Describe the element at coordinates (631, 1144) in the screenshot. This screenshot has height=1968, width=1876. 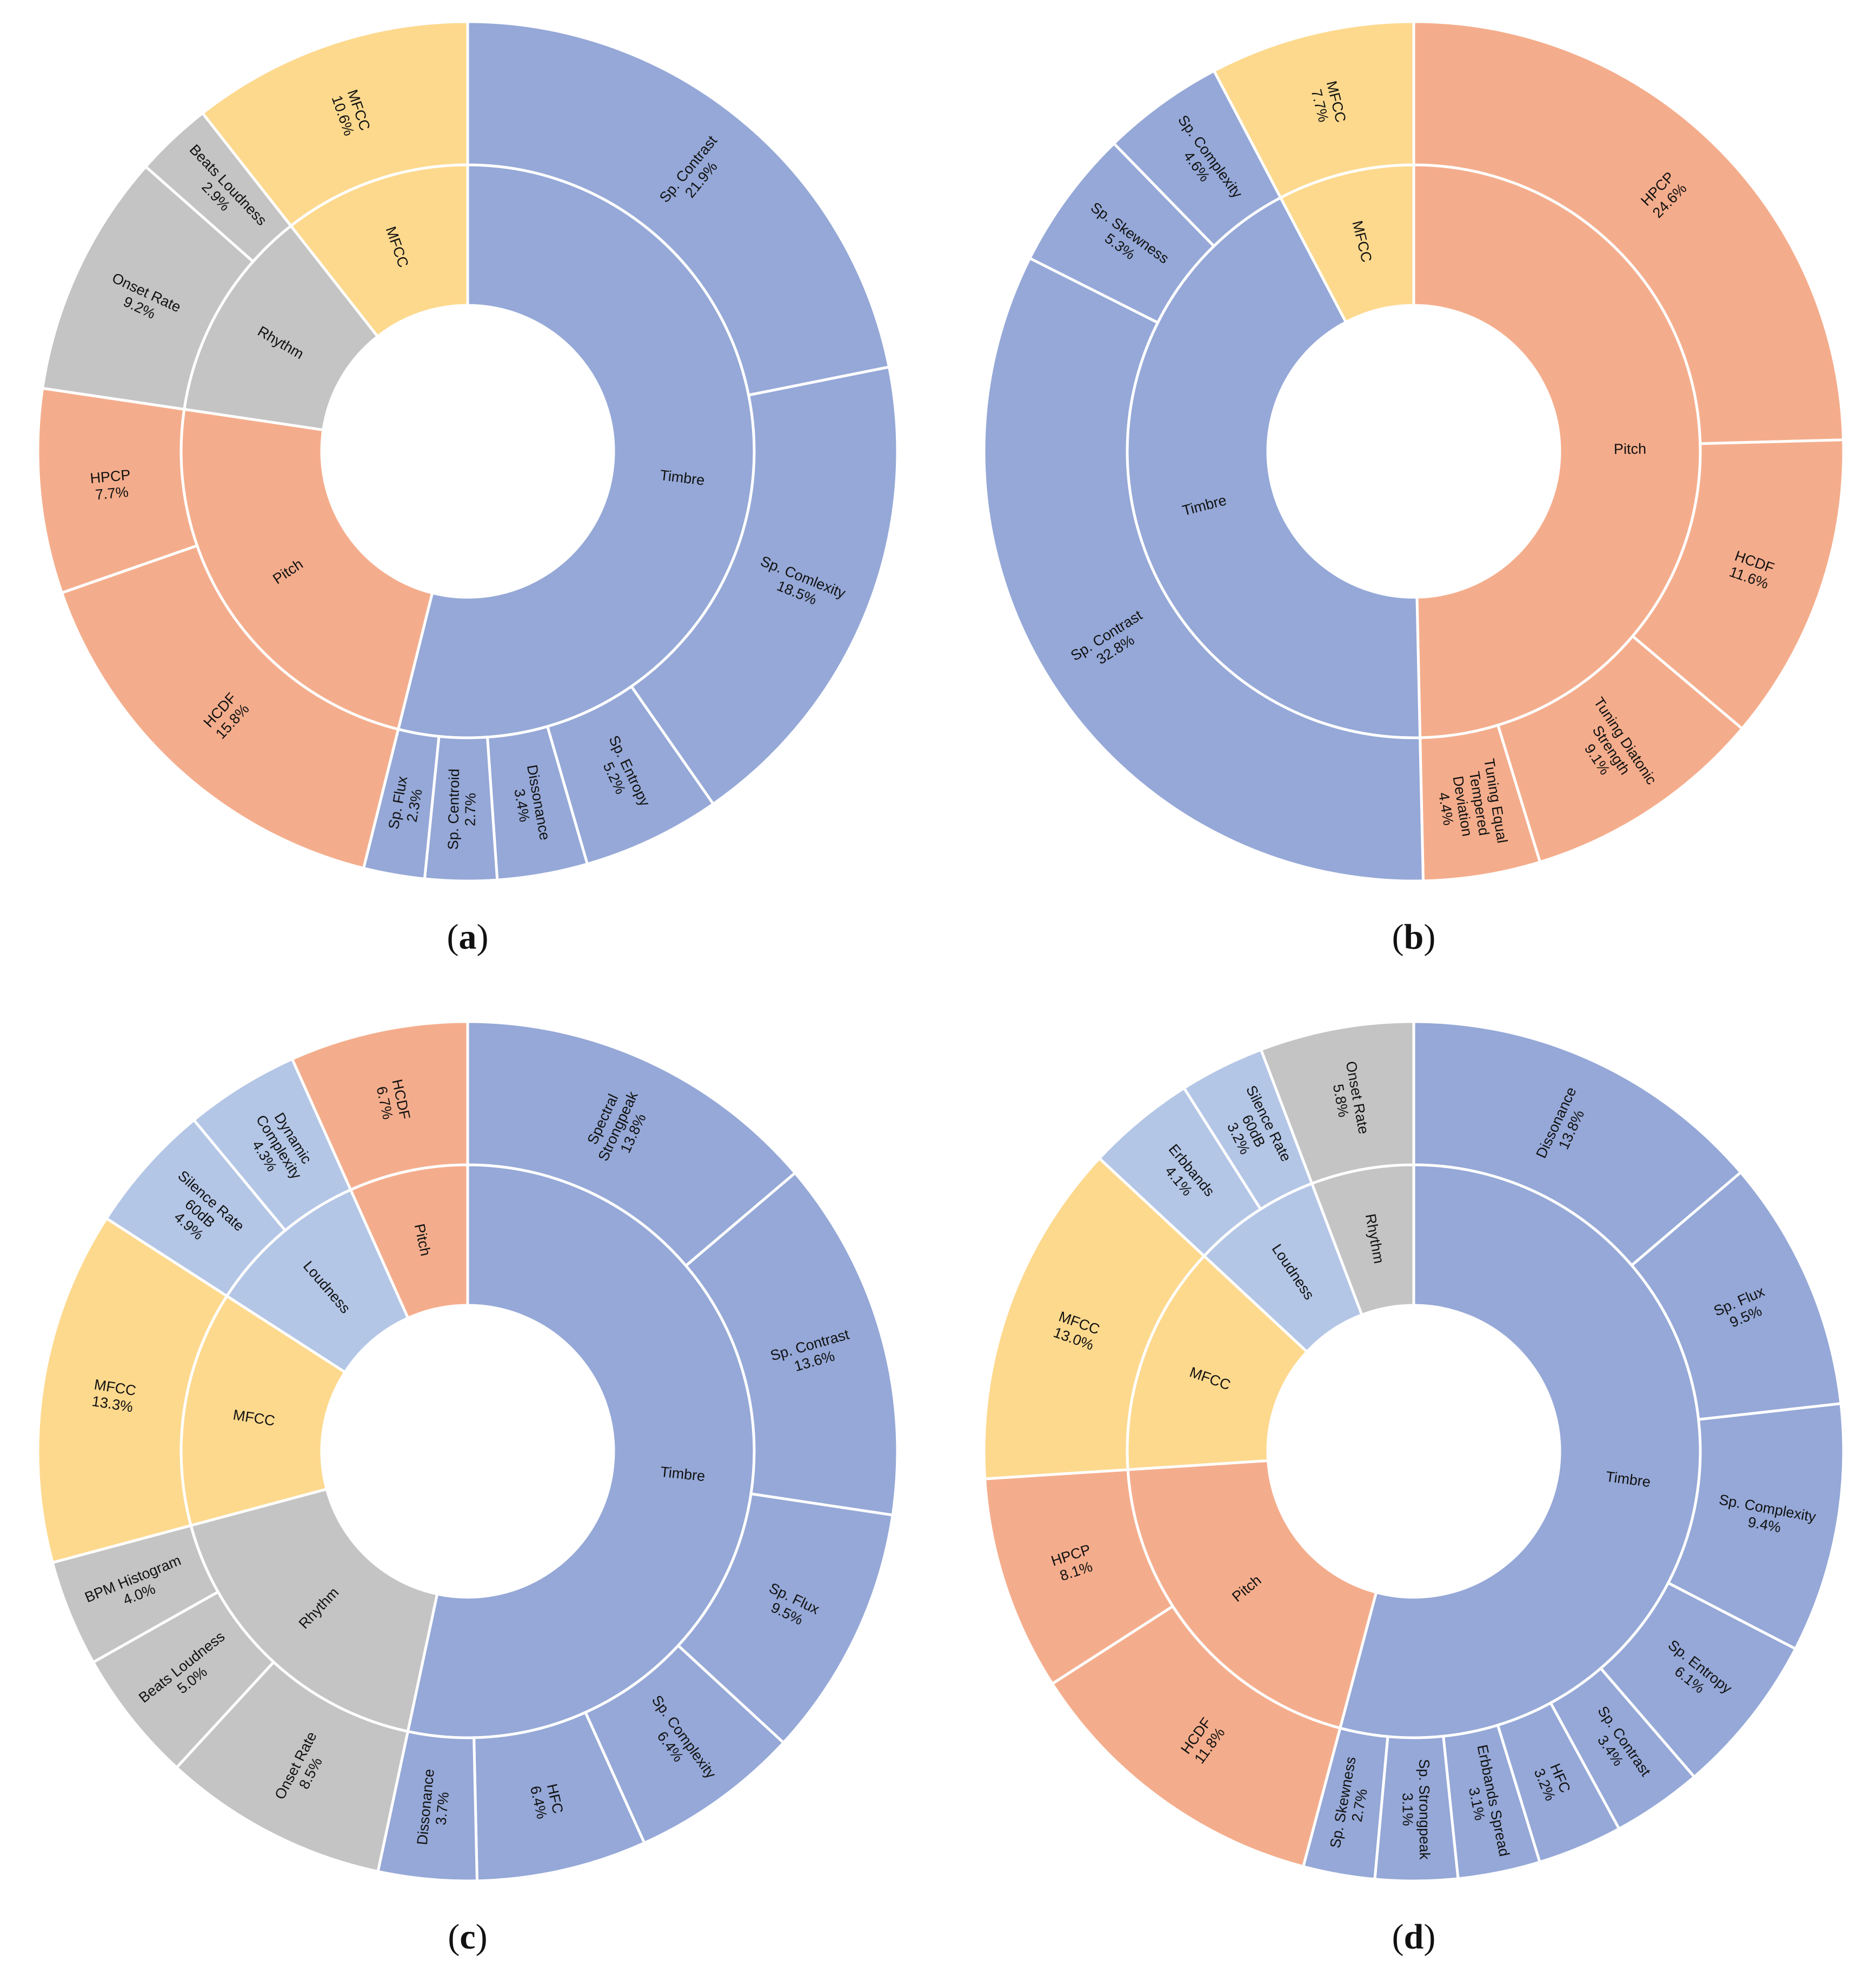
I see `outer-segment-spectral-strongpeak` at that location.